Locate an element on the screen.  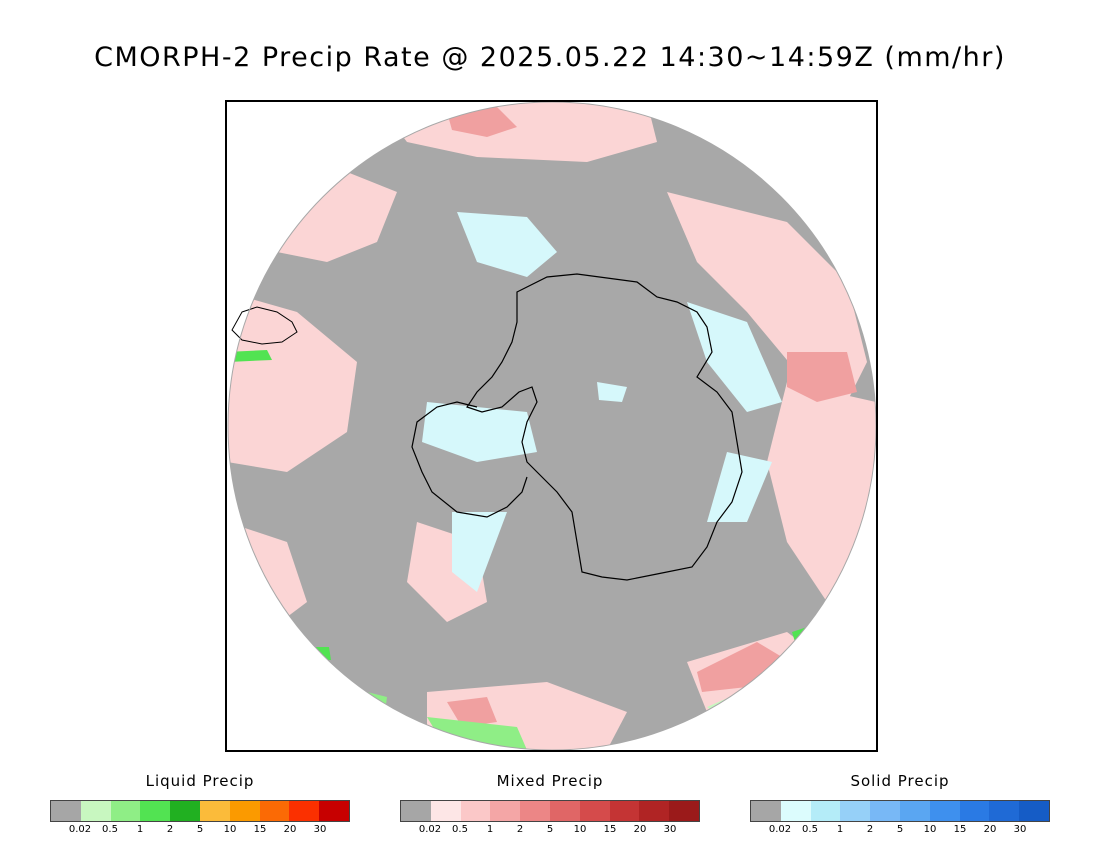
mixed-tick-label: 0.02 is located at coordinates (430, 829).